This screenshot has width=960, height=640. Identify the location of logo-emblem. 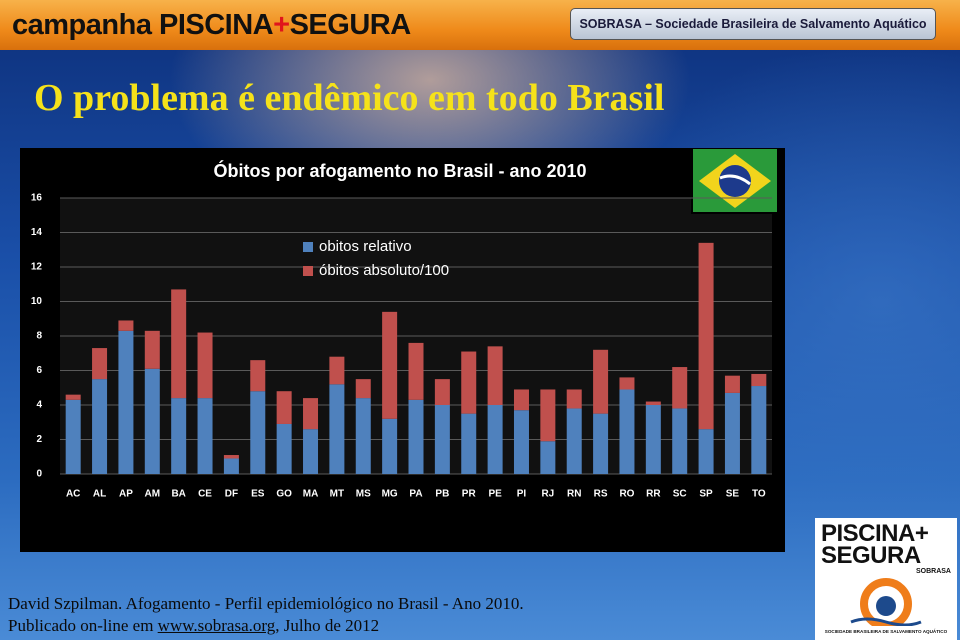
(886, 602).